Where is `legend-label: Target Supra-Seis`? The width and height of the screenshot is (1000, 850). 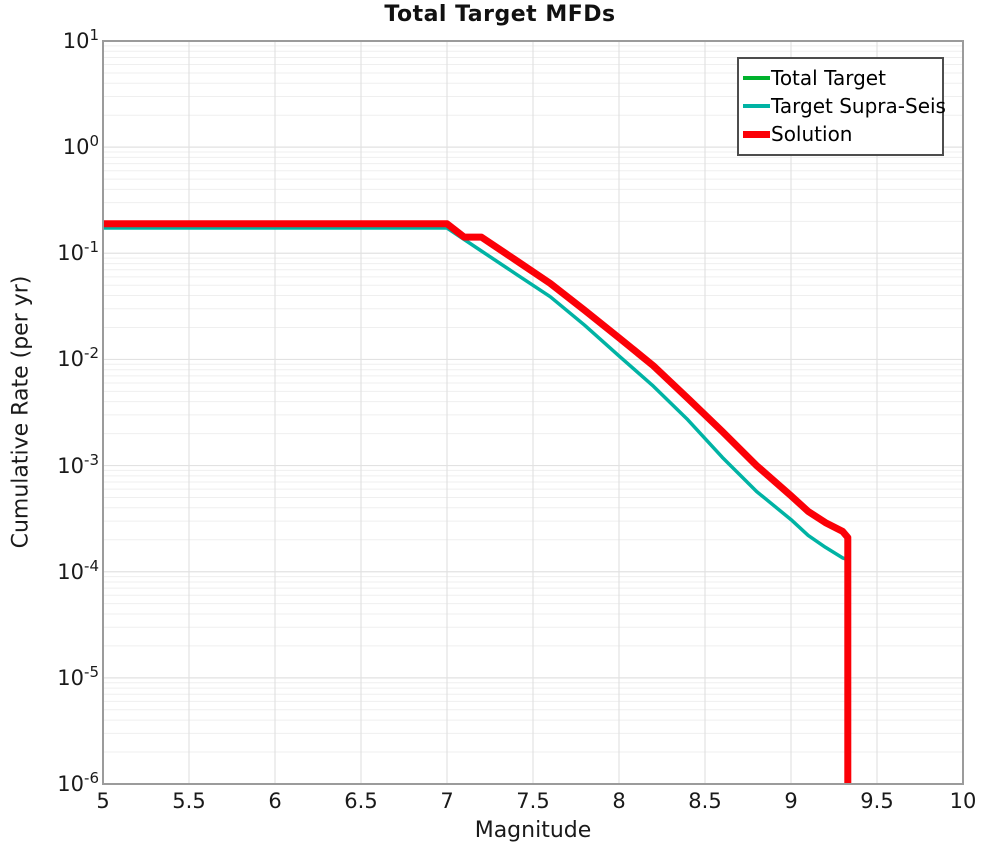 legend-label: Target Supra-Seis is located at coordinates (858, 106).